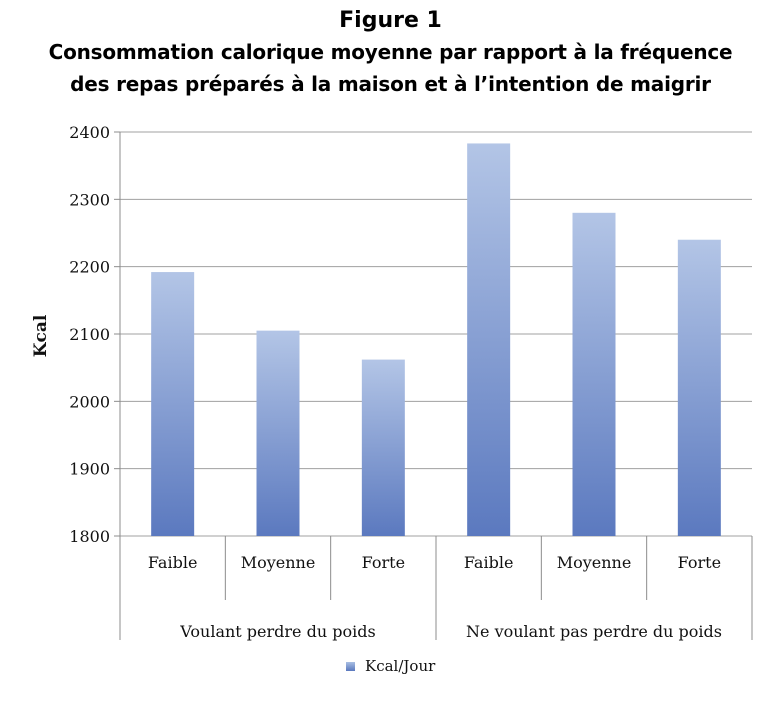  I want to click on x-group-label: Ne voulant pas perdre du poids, so click(594, 631).